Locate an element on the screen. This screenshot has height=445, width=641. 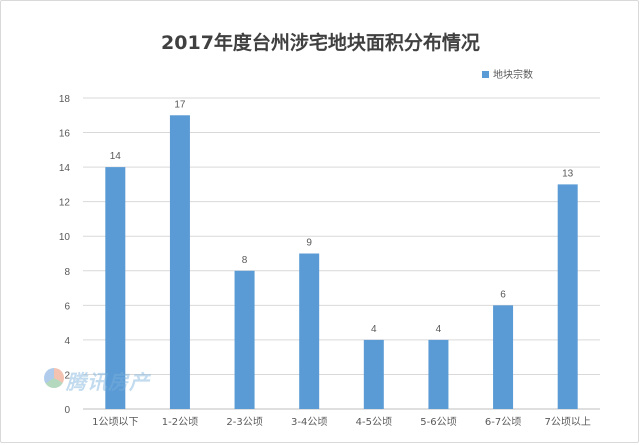
chart-title: 2017年度台州涉宅地块面积分布情况 is located at coordinates (320, 43).